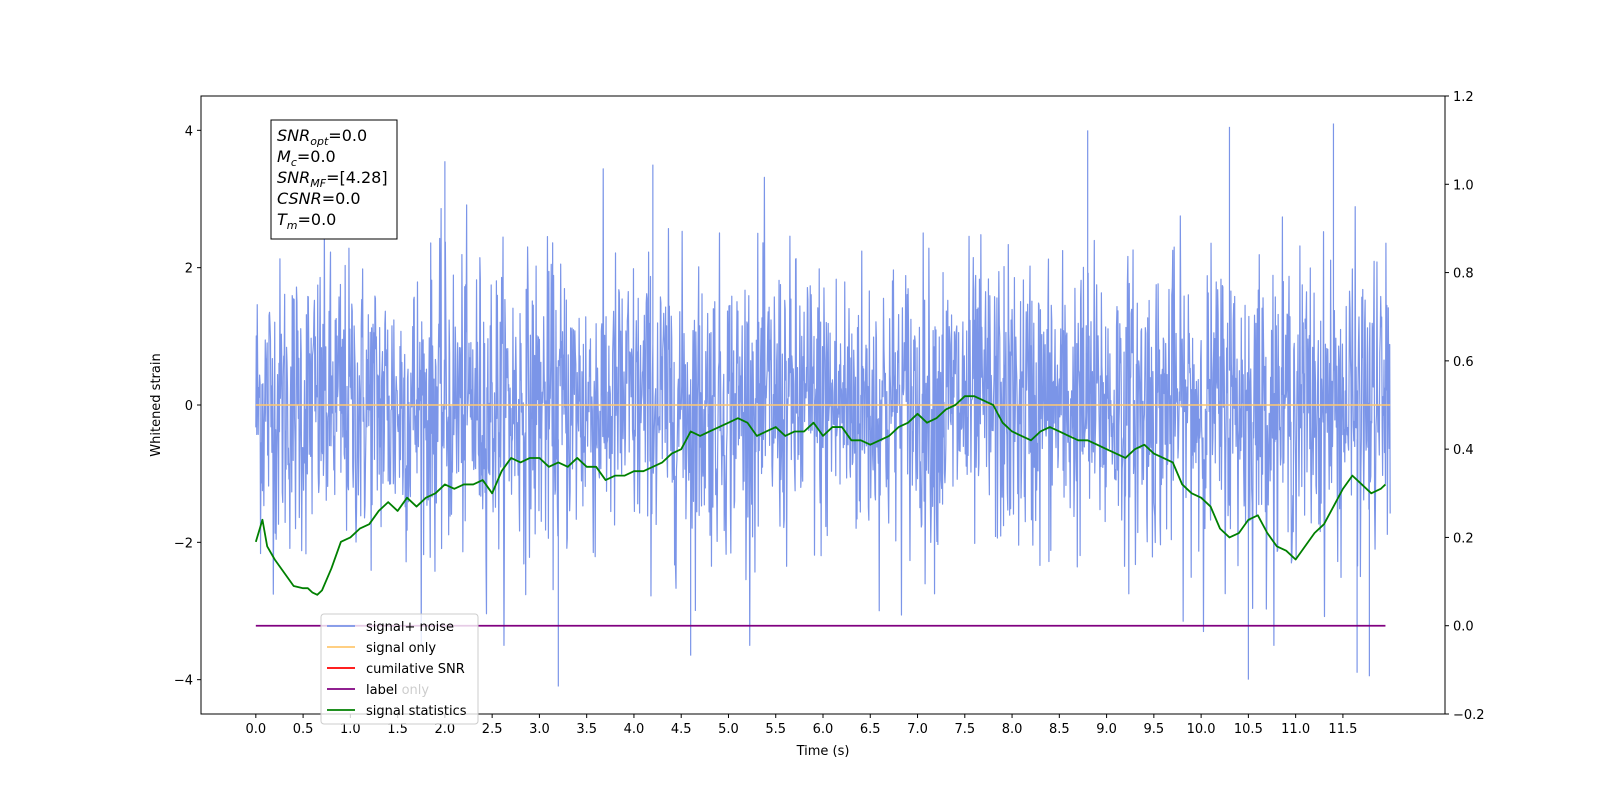 The width and height of the screenshot is (1600, 800). I want to click on x-tick-label: 7.5, so click(964, 729).